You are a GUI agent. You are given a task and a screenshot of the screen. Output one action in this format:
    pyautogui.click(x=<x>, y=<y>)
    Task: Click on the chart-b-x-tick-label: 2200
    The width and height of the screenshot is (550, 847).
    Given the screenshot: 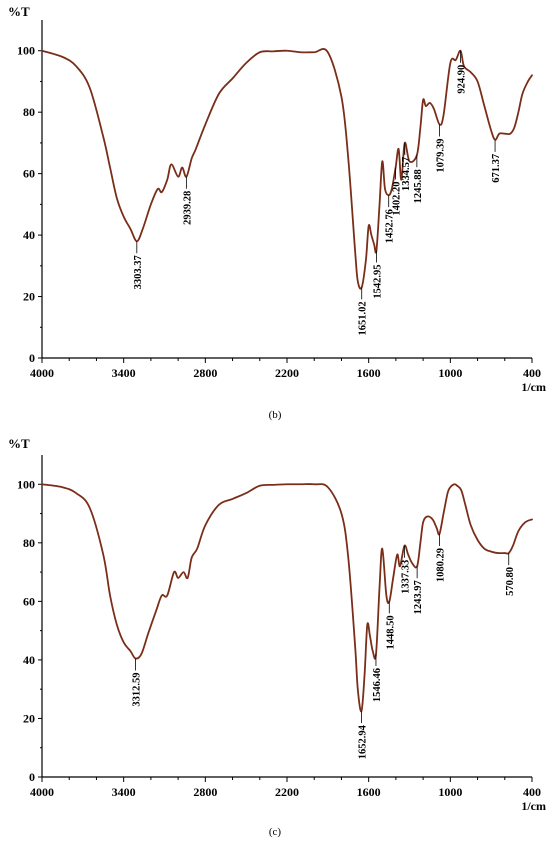 What is the action you would take?
    pyautogui.click(x=287, y=373)
    